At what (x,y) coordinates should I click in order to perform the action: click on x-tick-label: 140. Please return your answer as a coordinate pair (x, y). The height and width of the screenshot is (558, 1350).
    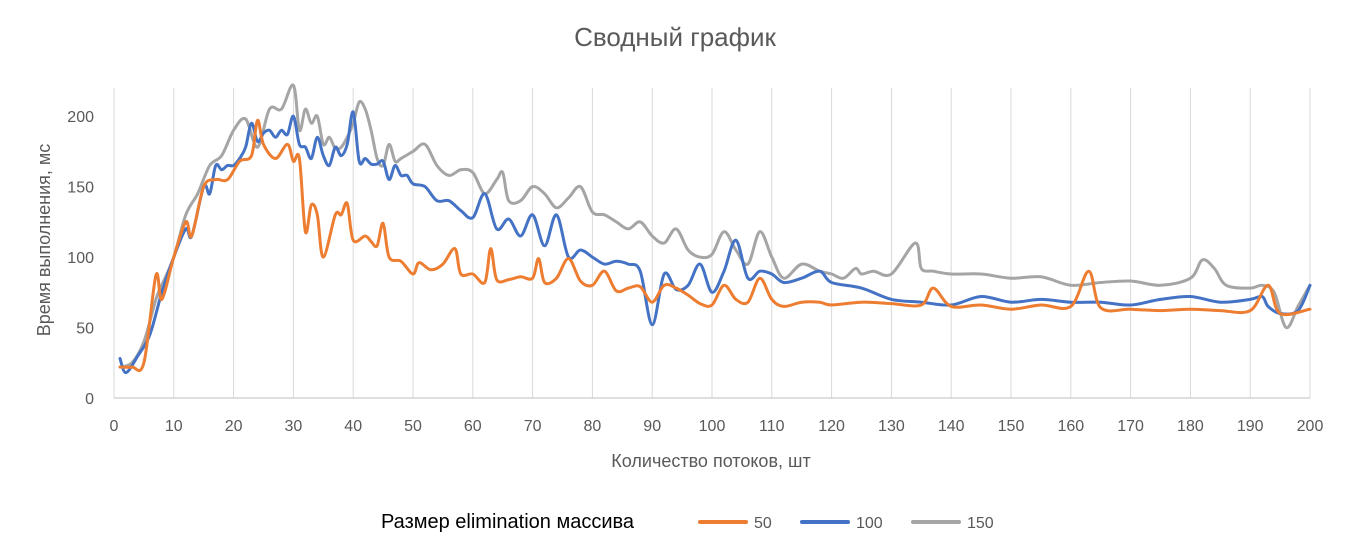
    Looking at the image, I should click on (951, 426).